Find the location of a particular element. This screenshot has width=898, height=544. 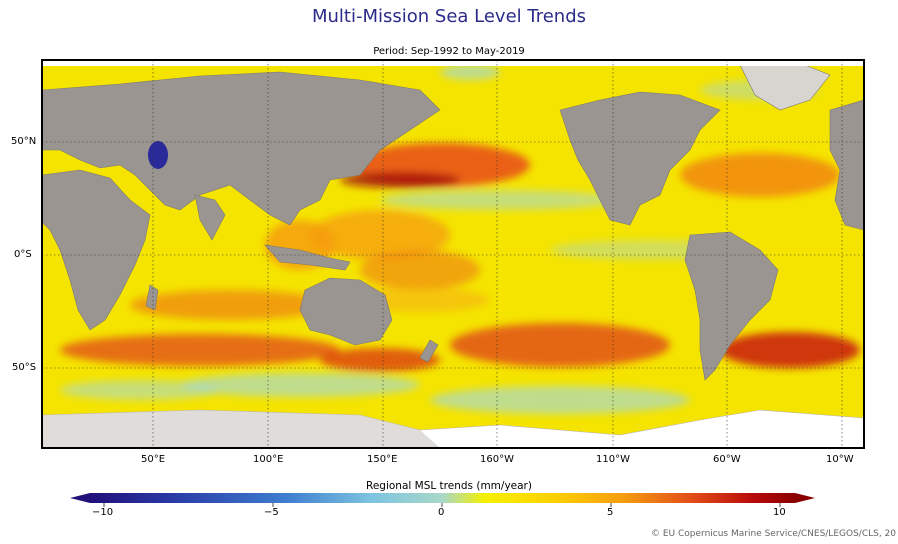

lat-tick-0: 0°S is located at coordinates (23, 254).